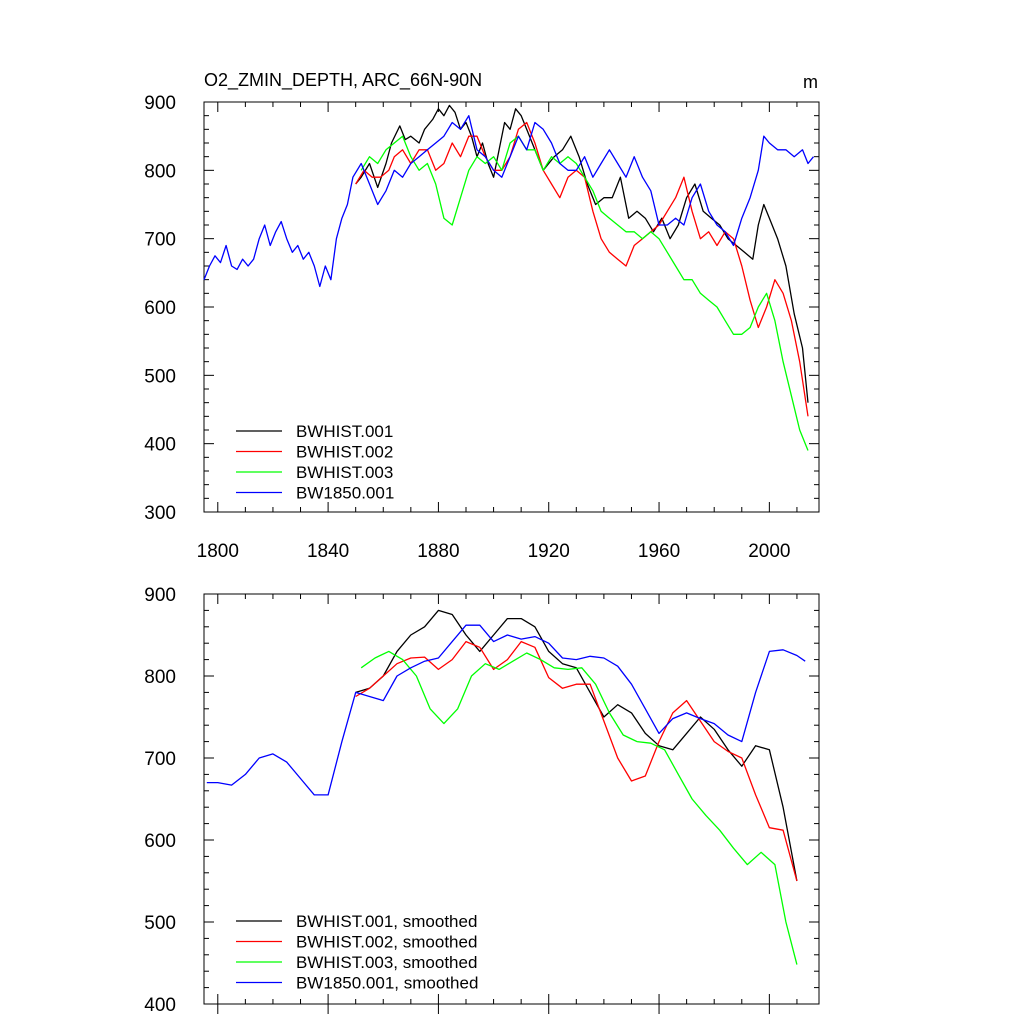 The height and width of the screenshot is (1024, 1024). Describe the element at coordinates (387, 983) in the screenshot. I see `legend-label: BW1850.001, smoothed` at that location.